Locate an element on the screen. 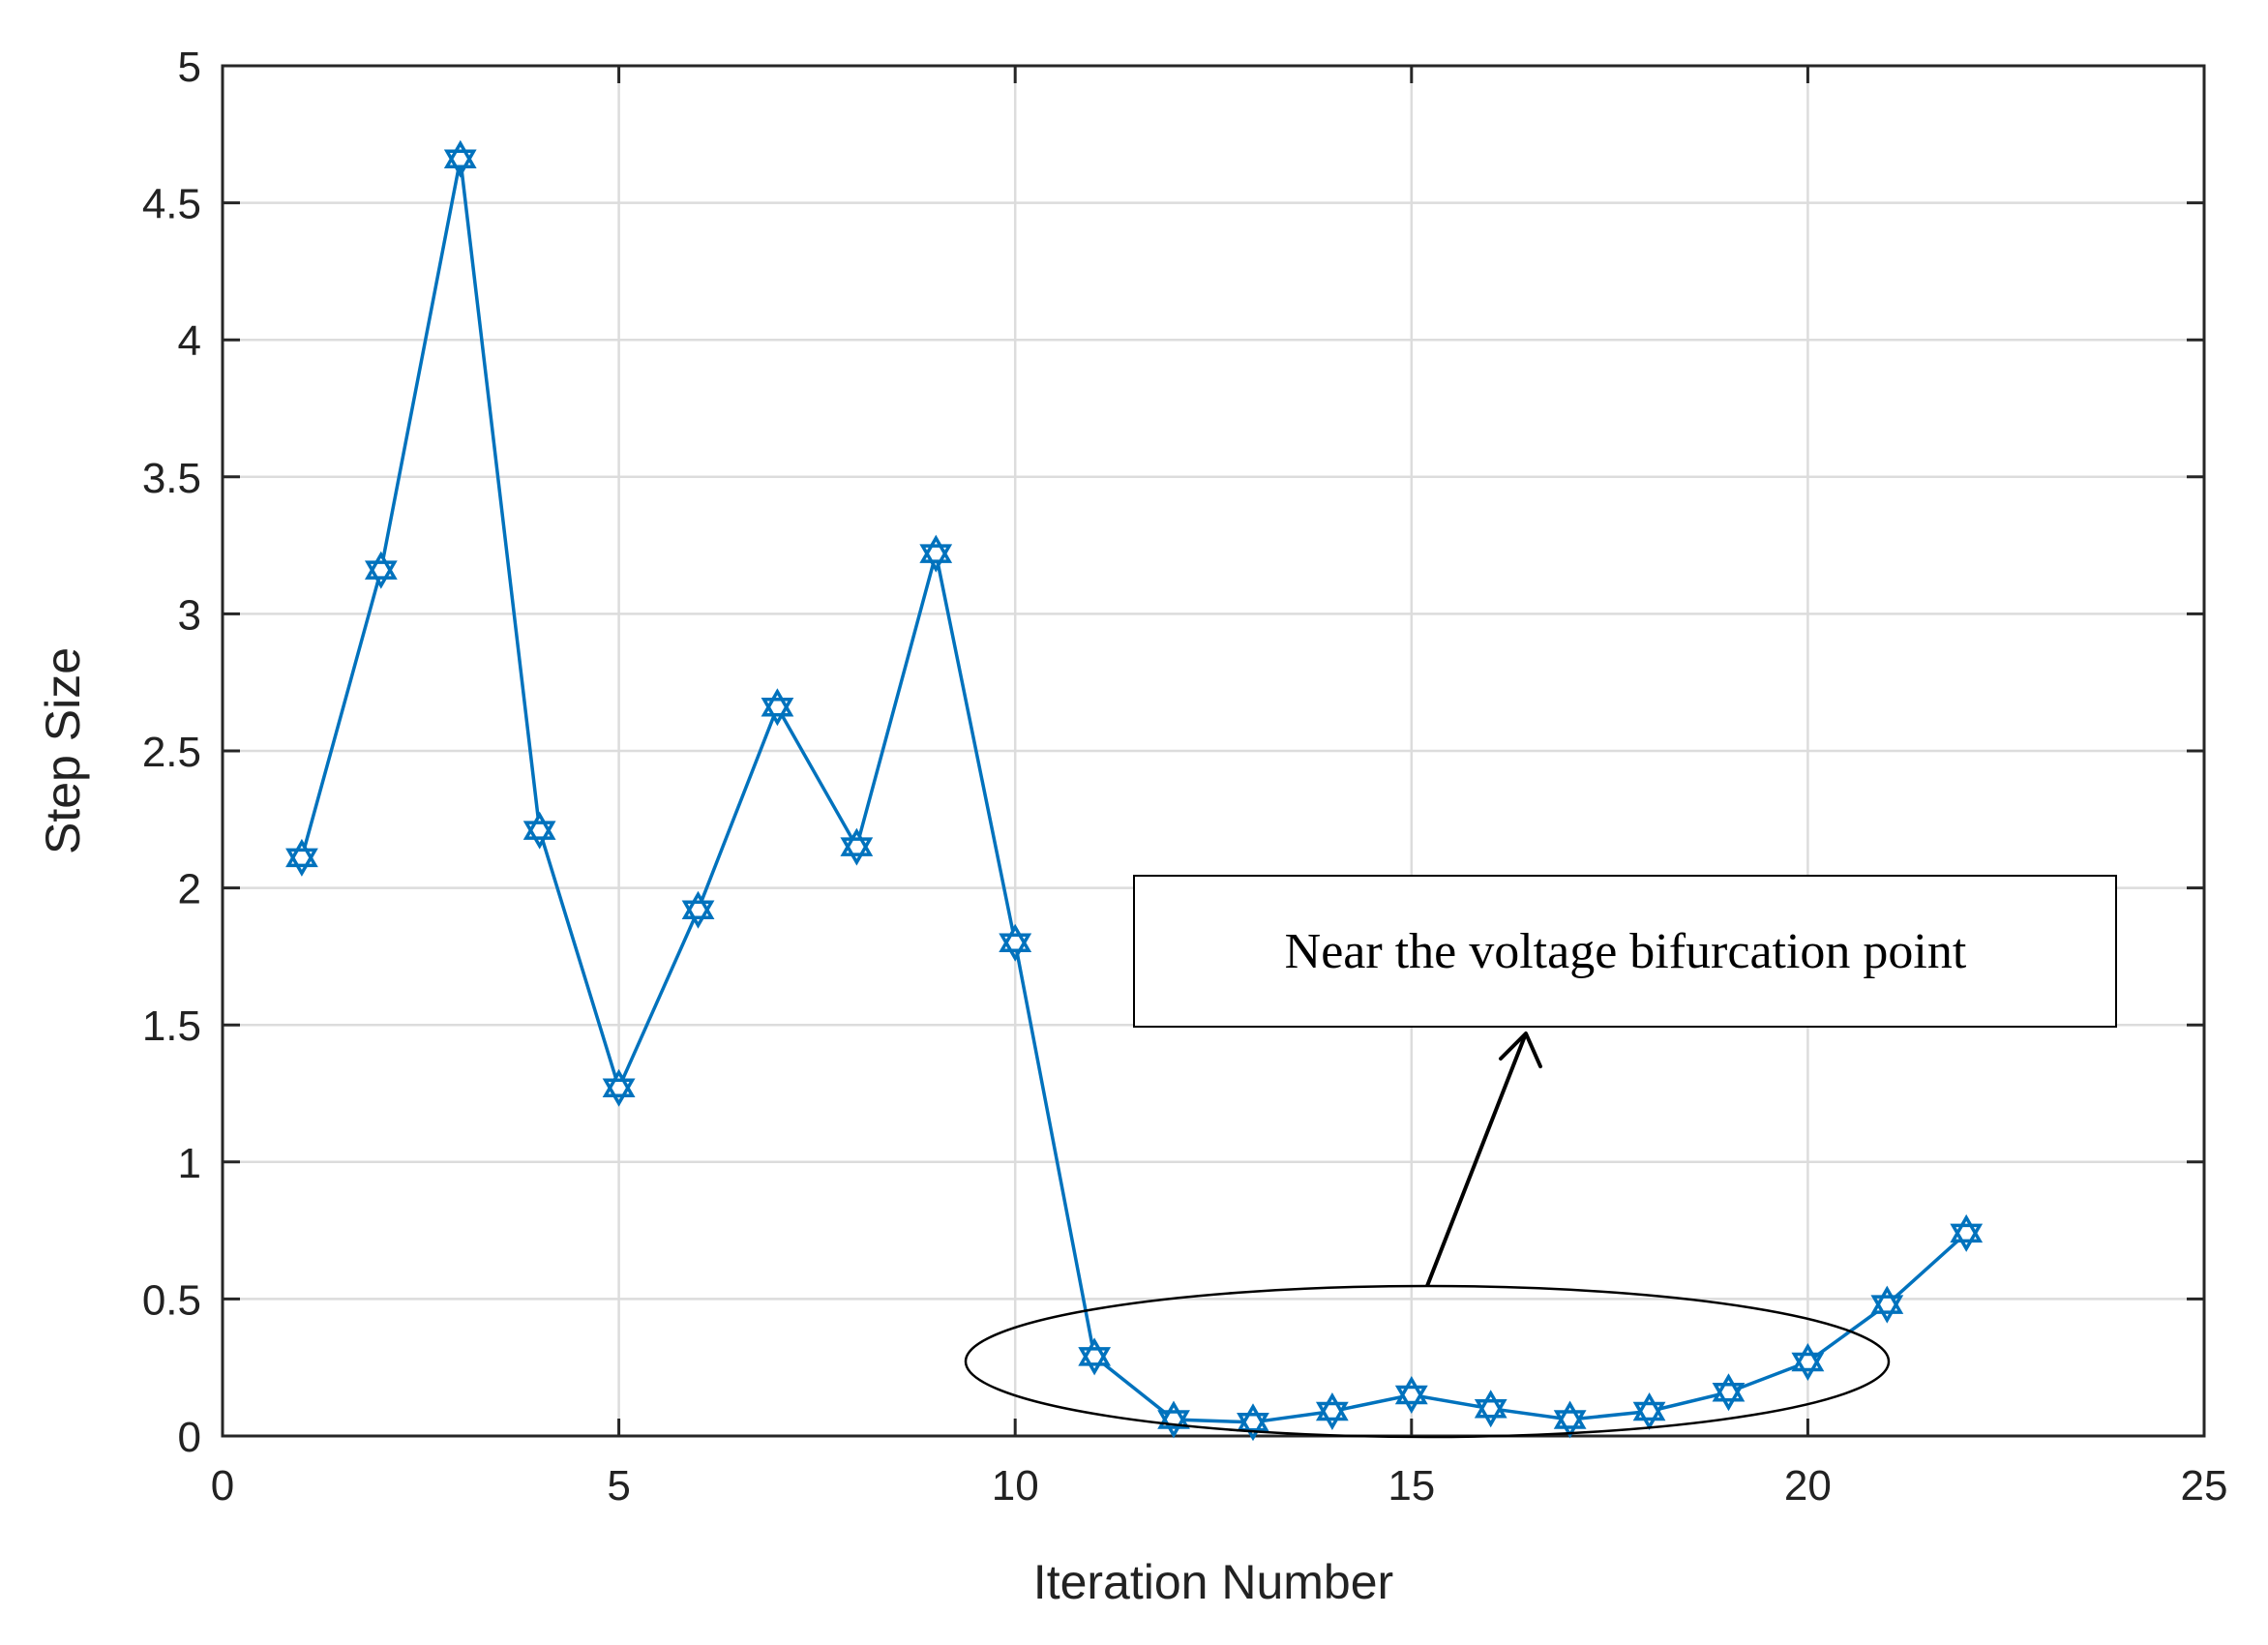 This screenshot has width=2268, height=1645. x-tick-labels: 0 5 10 15 20 25 is located at coordinates (1219, 1486).